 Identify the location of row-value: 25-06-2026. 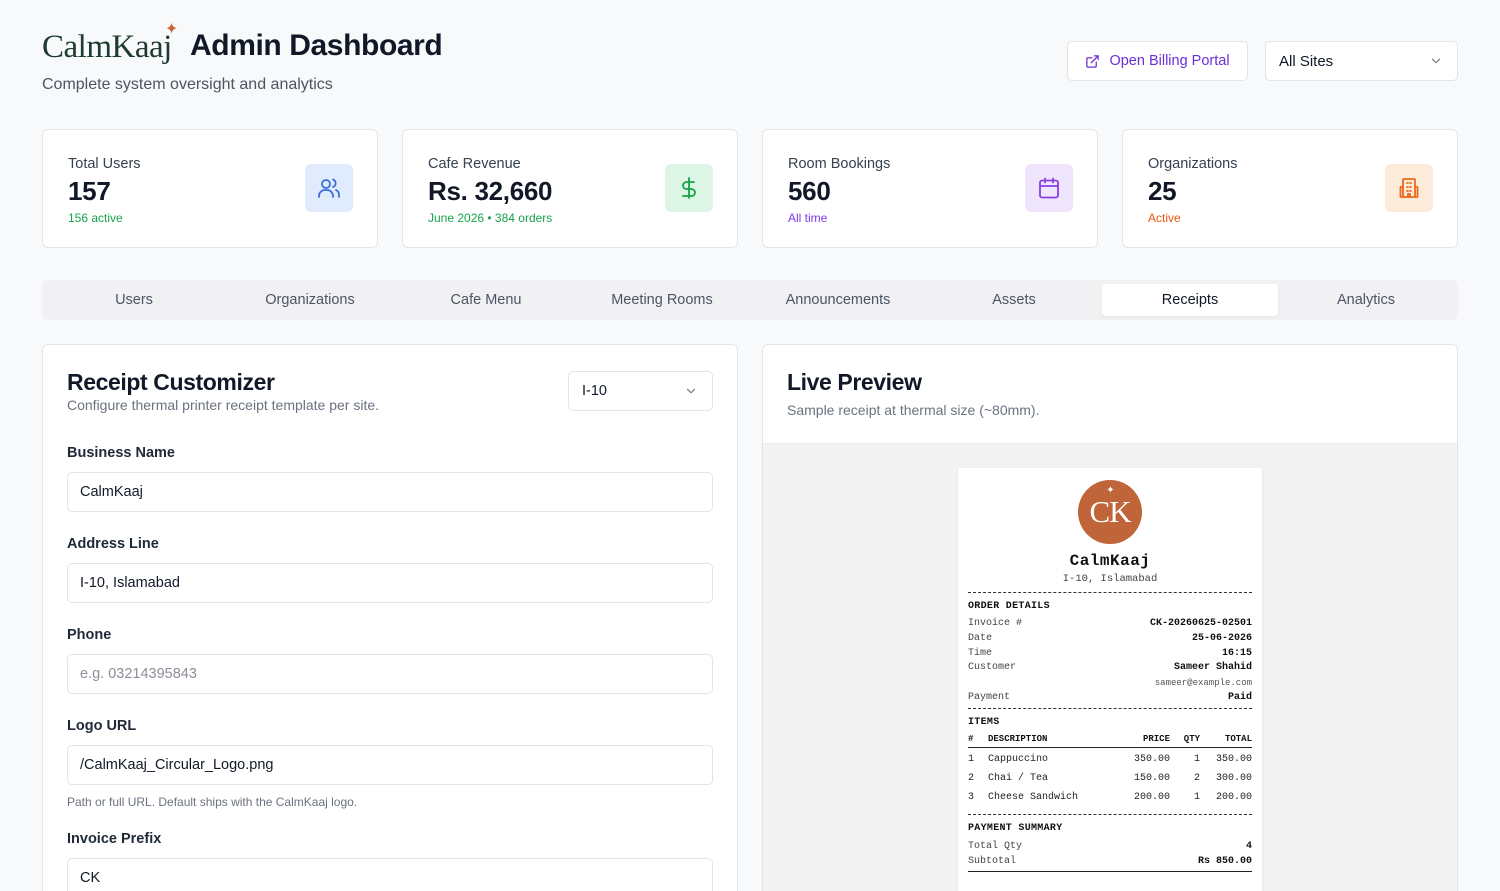
(1221, 638).